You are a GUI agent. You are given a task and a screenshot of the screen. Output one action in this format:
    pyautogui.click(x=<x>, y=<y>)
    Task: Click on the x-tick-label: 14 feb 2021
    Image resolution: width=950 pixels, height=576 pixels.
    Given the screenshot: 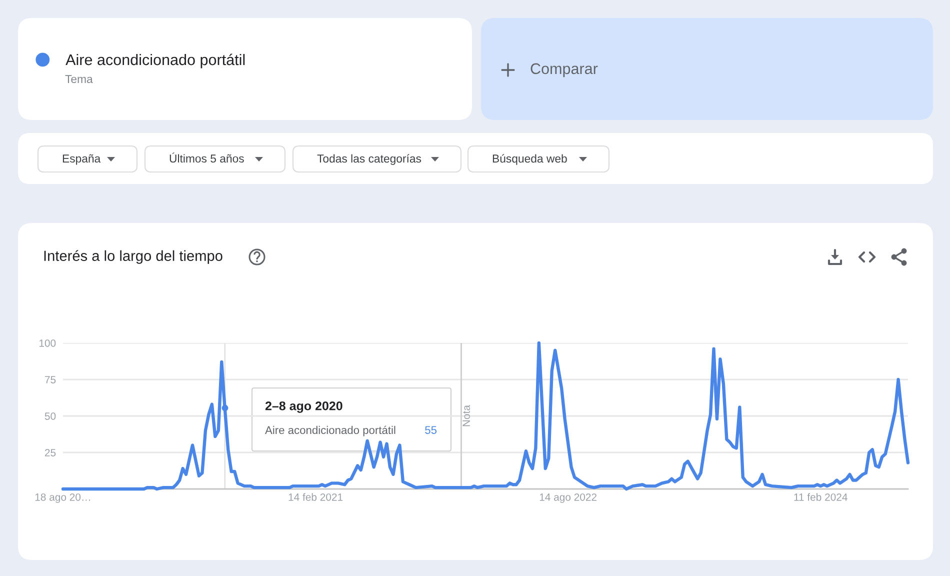 What is the action you would take?
    pyautogui.click(x=315, y=497)
    